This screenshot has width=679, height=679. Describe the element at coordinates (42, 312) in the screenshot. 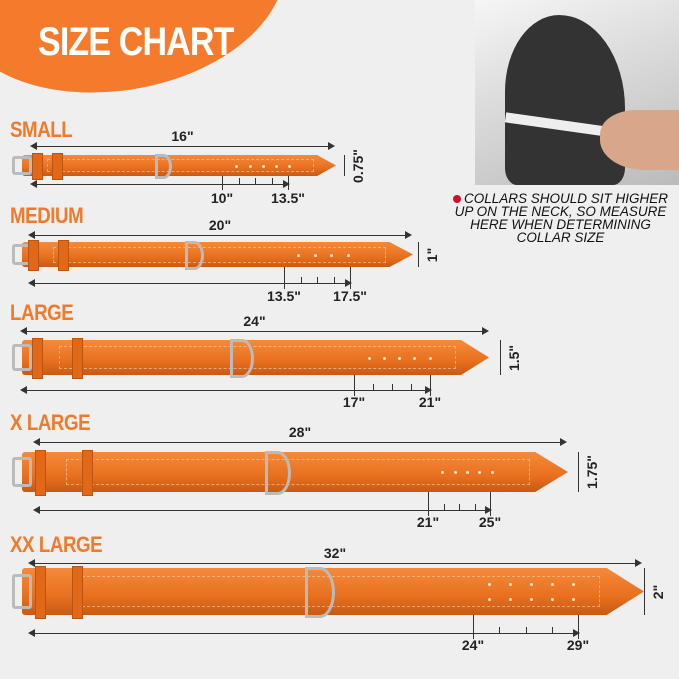

I see `size-label: LARGE` at that location.